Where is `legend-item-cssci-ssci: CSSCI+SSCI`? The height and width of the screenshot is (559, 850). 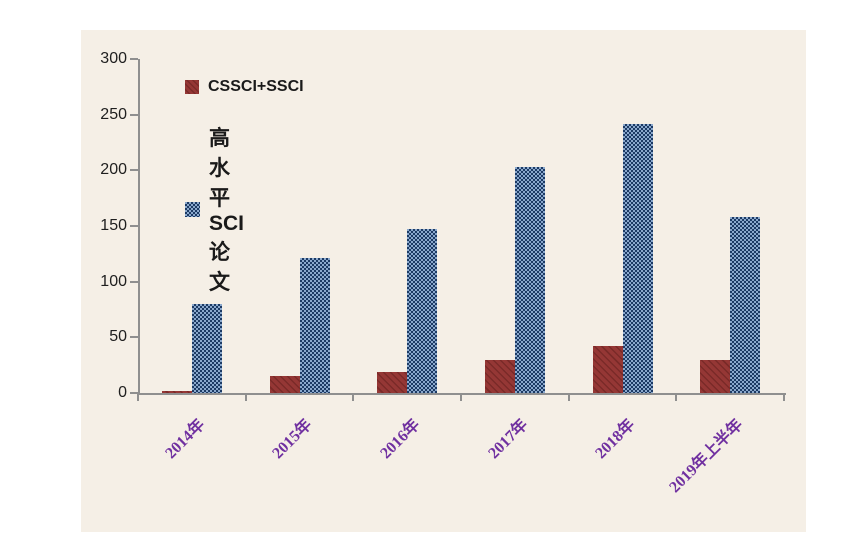
legend-item-cssci-ssci: CSSCI+SSCI is located at coordinates (244, 87).